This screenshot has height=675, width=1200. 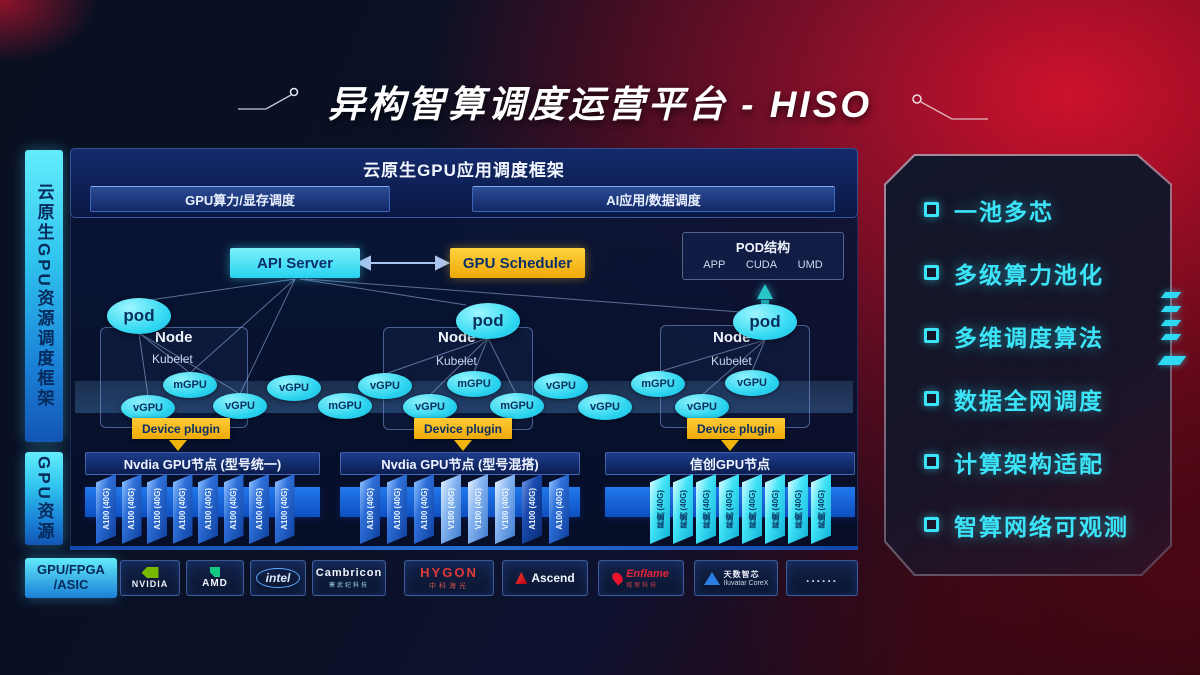 I want to click on vendor-tile-amd: AMD, so click(x=215, y=578).